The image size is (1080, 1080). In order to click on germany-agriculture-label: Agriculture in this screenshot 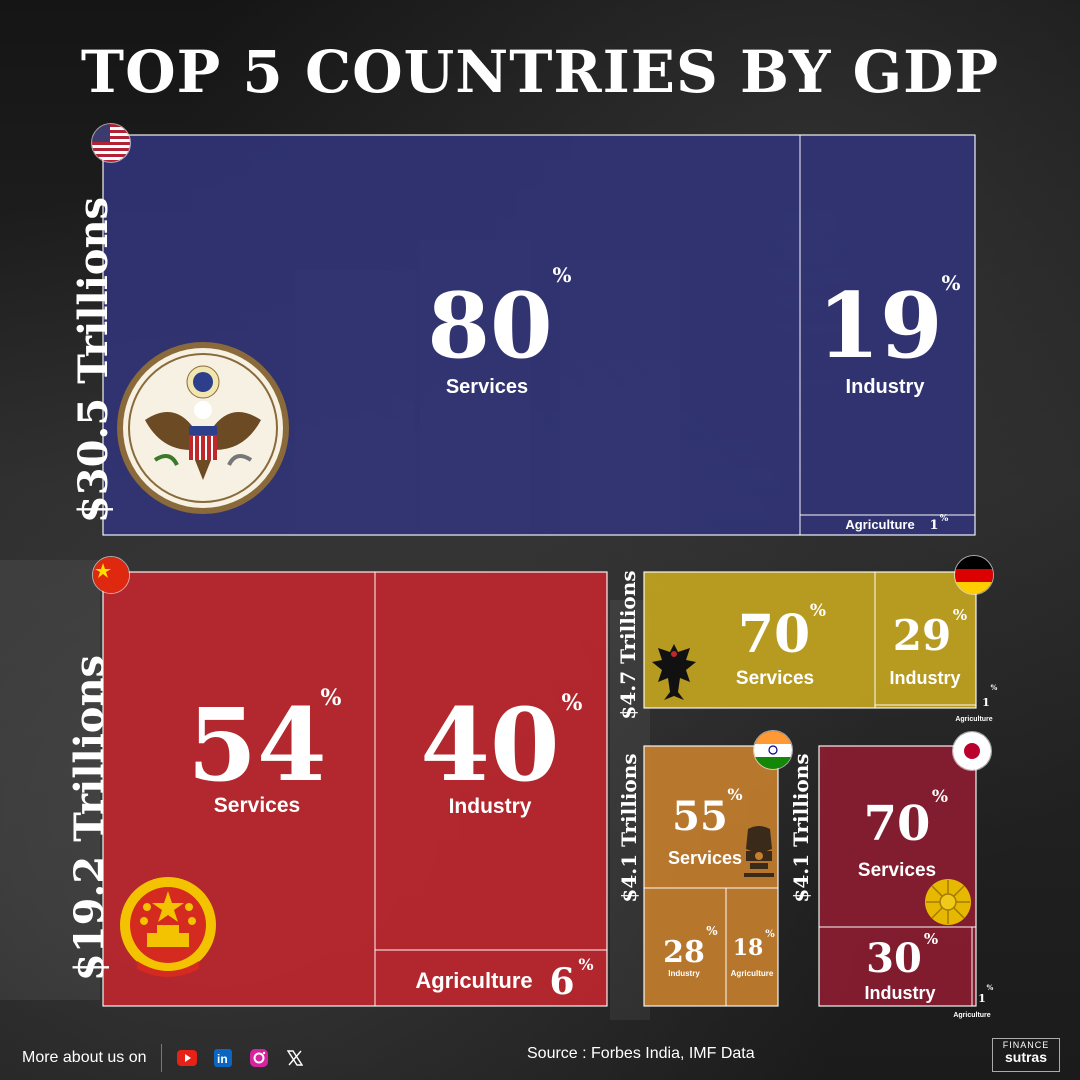, I will do `click(973, 719)`.